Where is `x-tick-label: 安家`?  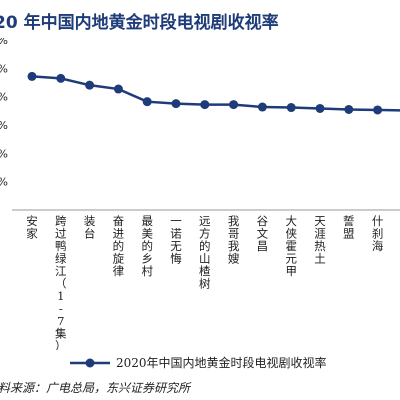 x-tick-label: 安家 is located at coordinates (32, 227).